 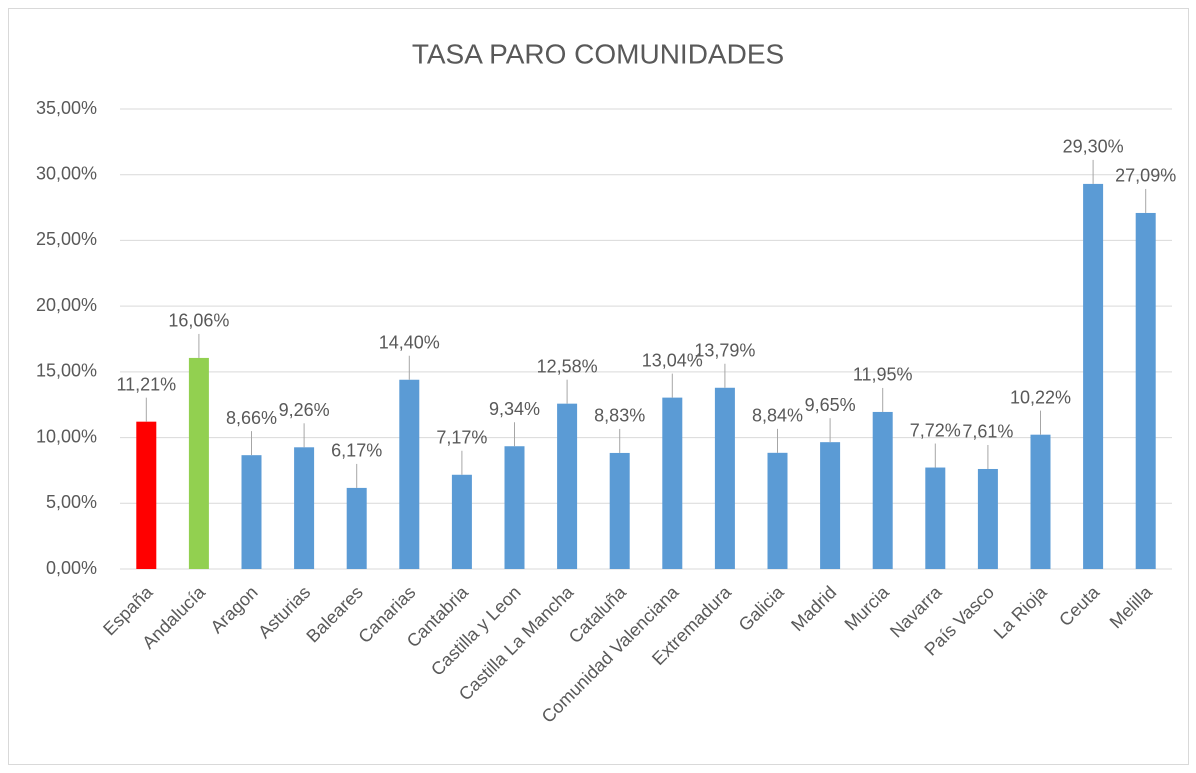 What do you see at coordinates (883, 375) in the screenshot?
I see `data-label: 11,95%` at bounding box center [883, 375].